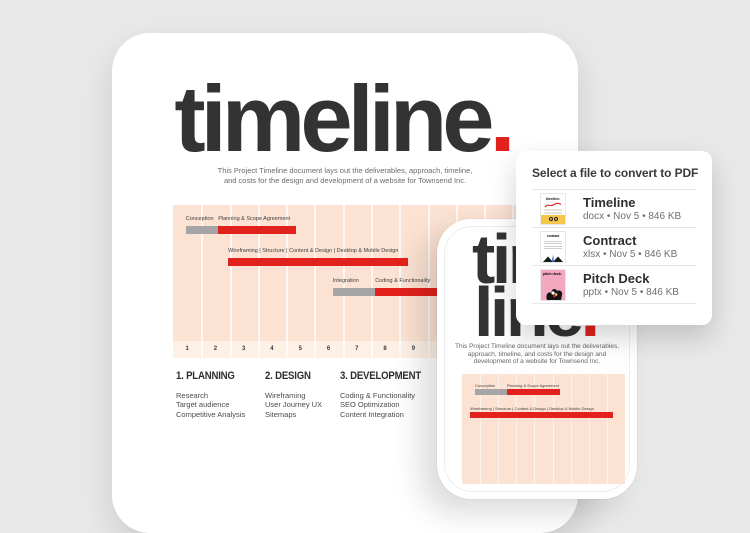 The height and width of the screenshot is (533, 750). I want to click on section-title: 3. DEVELOPMENT, so click(381, 376).